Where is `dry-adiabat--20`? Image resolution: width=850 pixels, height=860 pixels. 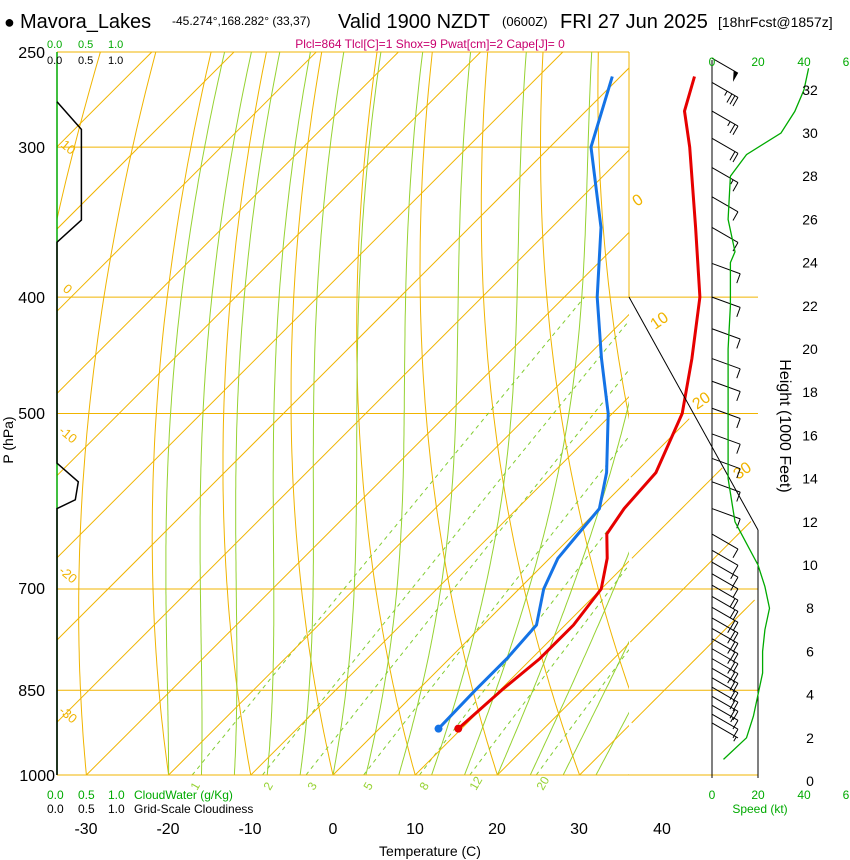
dry-adiabat--20 is located at coordinates (181, 413).